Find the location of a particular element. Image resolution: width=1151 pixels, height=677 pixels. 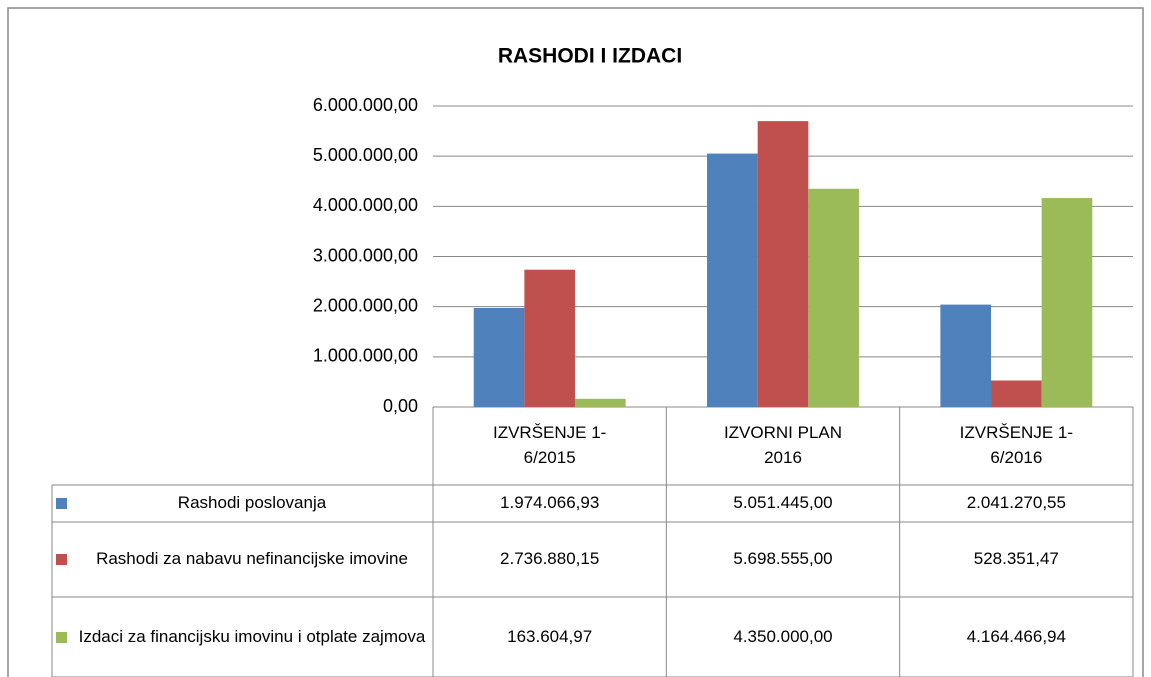

y-tick-label: 6.000.000,00 is located at coordinates (365, 105).